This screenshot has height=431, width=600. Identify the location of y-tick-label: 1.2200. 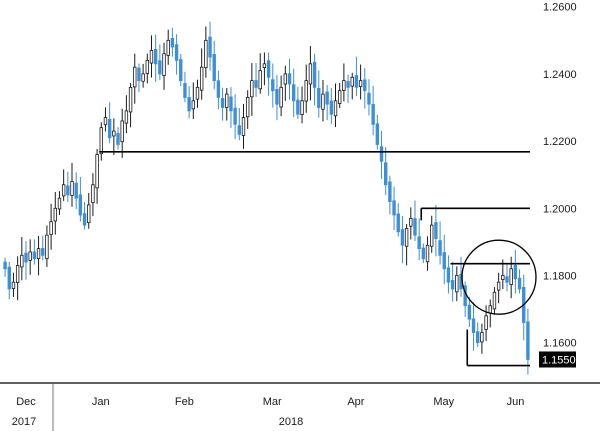
(560, 142).